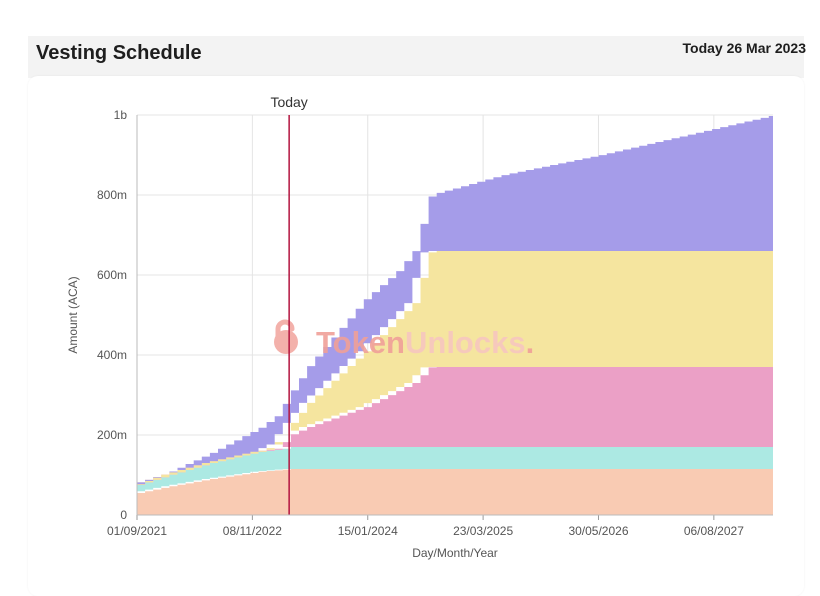 The image size is (820, 596). I want to click on tokenunlocks-watermark: TokenUnlocks., so click(404, 339).